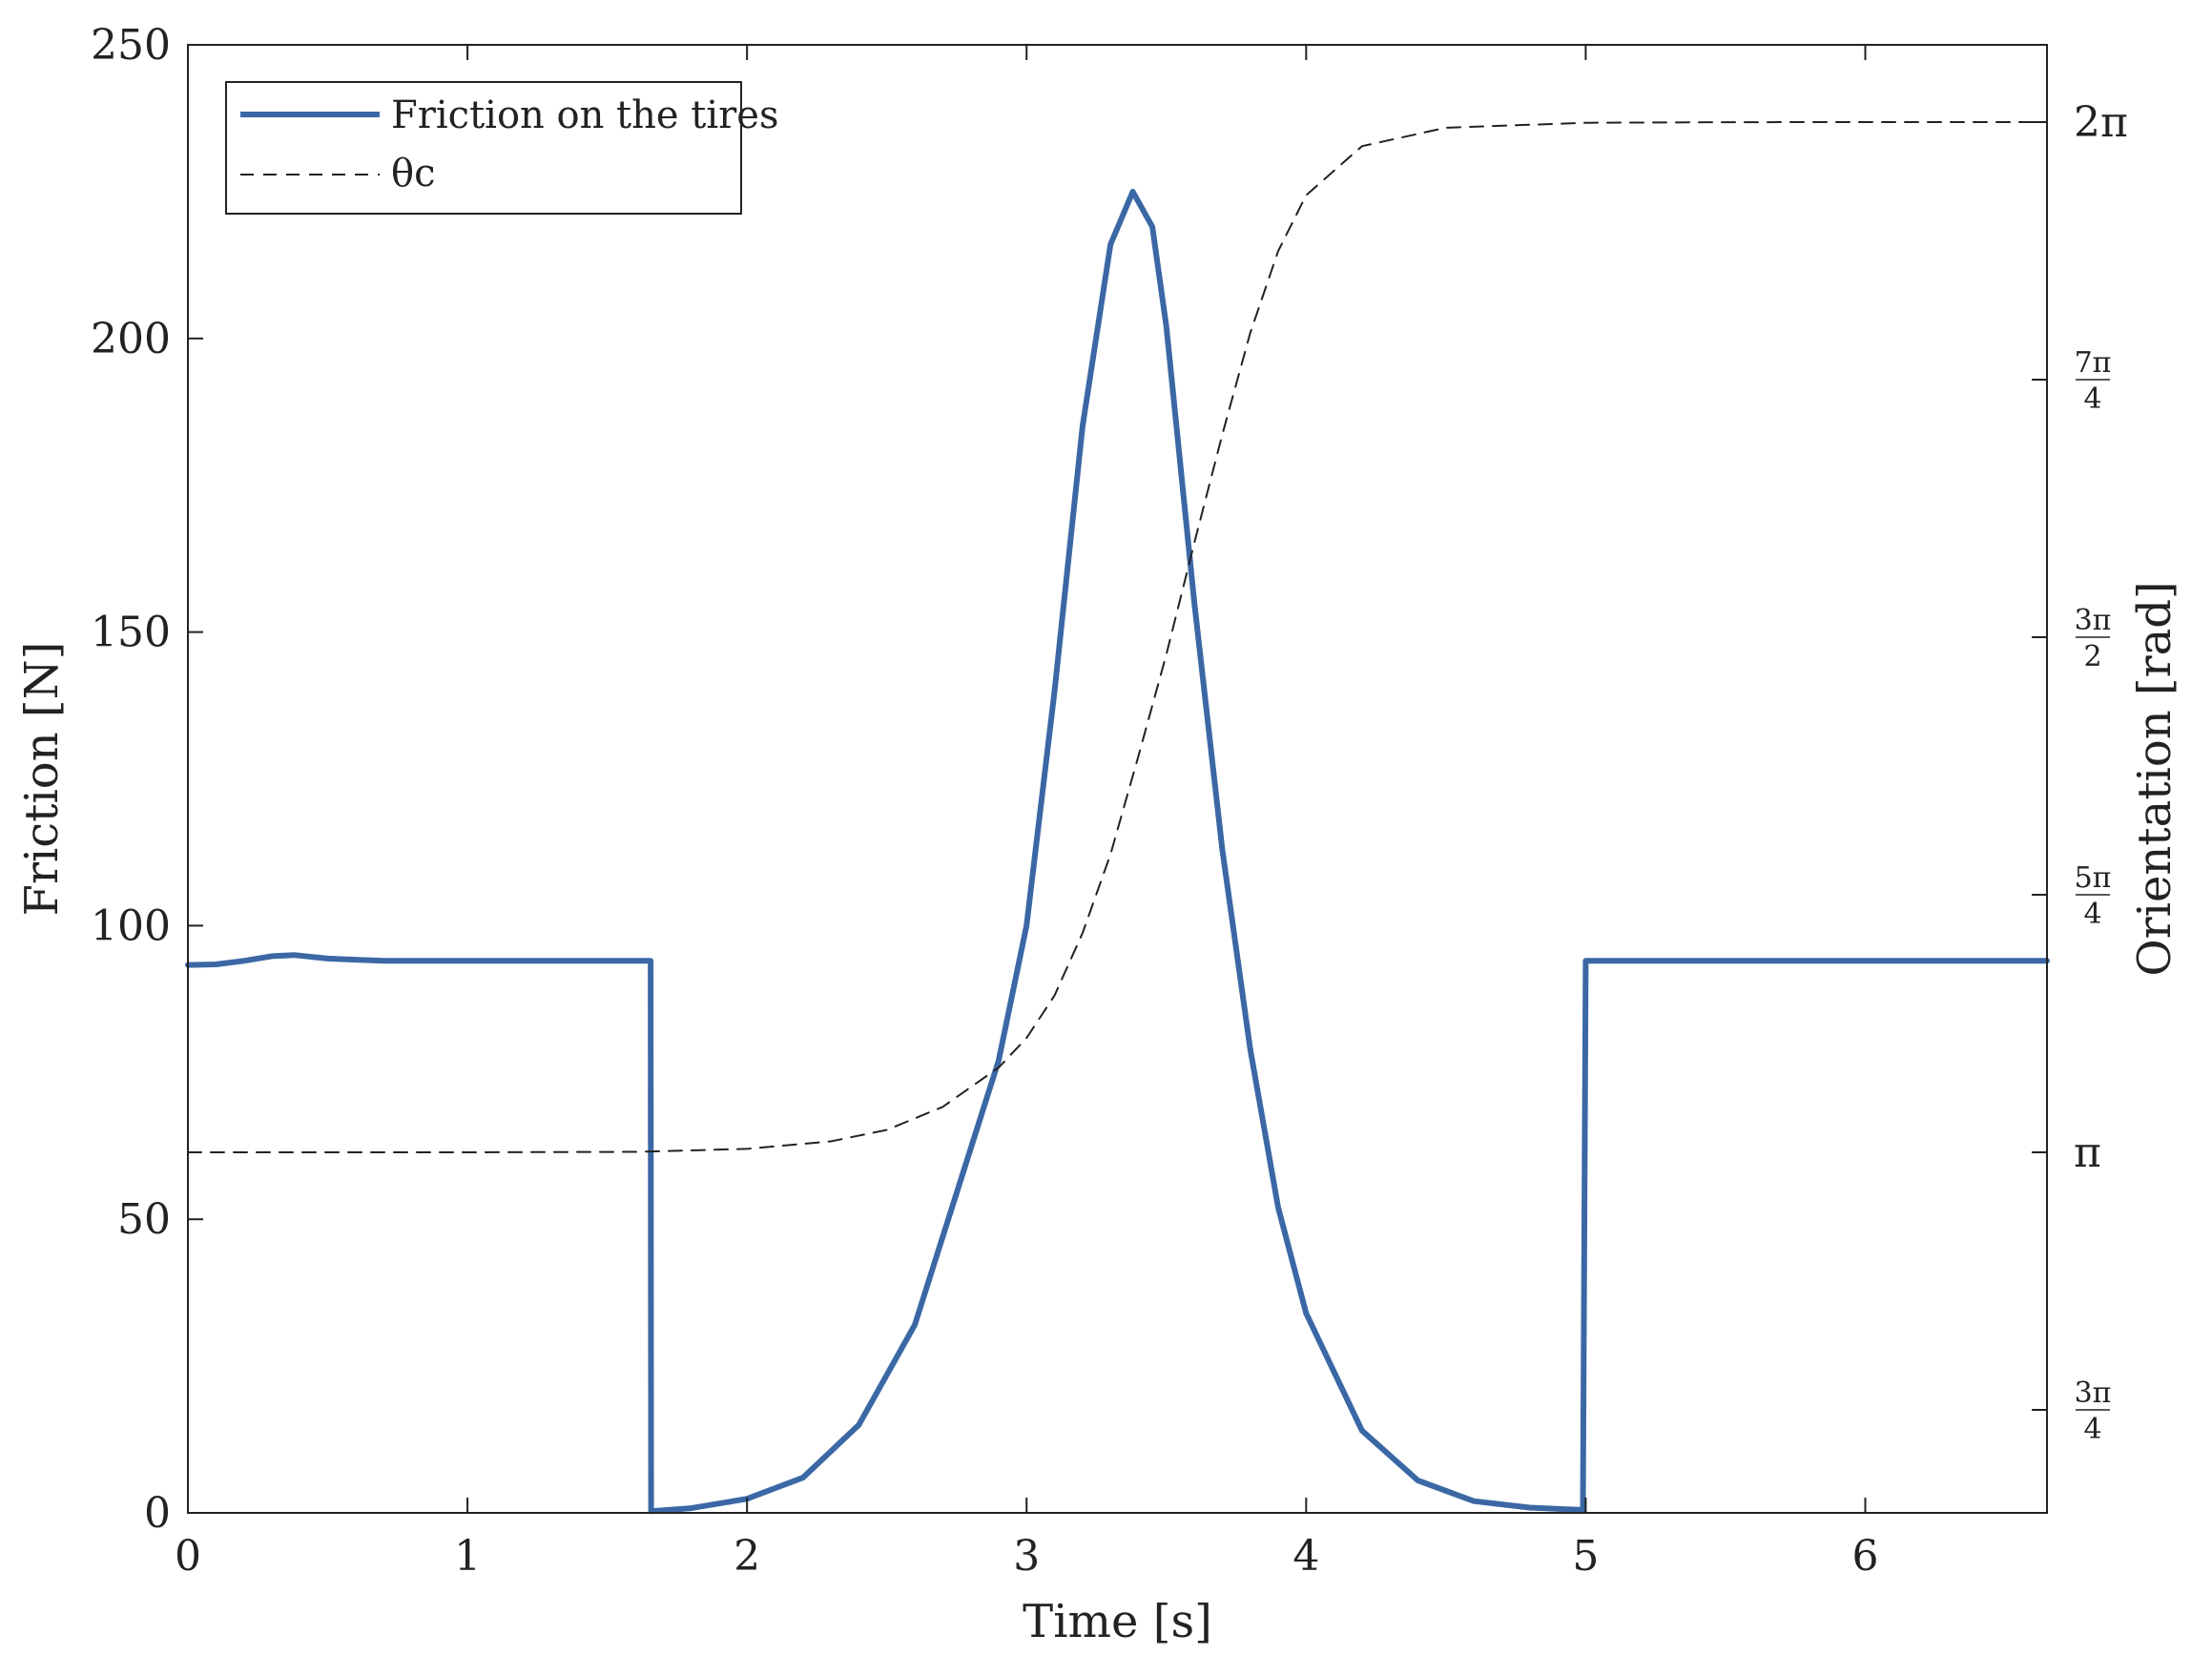 The width and height of the screenshot is (2212, 1676). What do you see at coordinates (1117, 1622) in the screenshot?
I see `x-axis-label: Time [s]` at bounding box center [1117, 1622].